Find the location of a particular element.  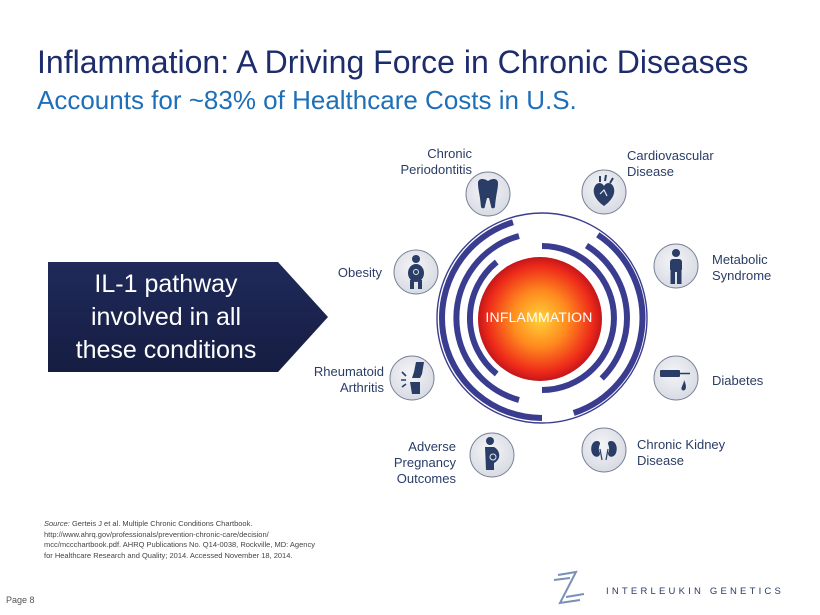

source-prefix: Source: is located at coordinates (57, 523).